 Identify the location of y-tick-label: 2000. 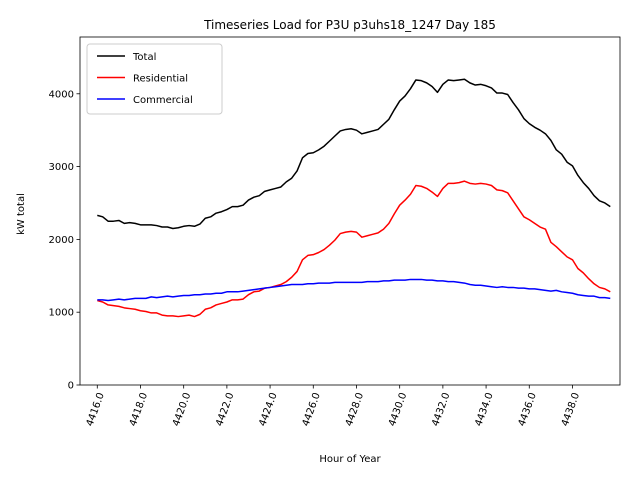
(61, 240).